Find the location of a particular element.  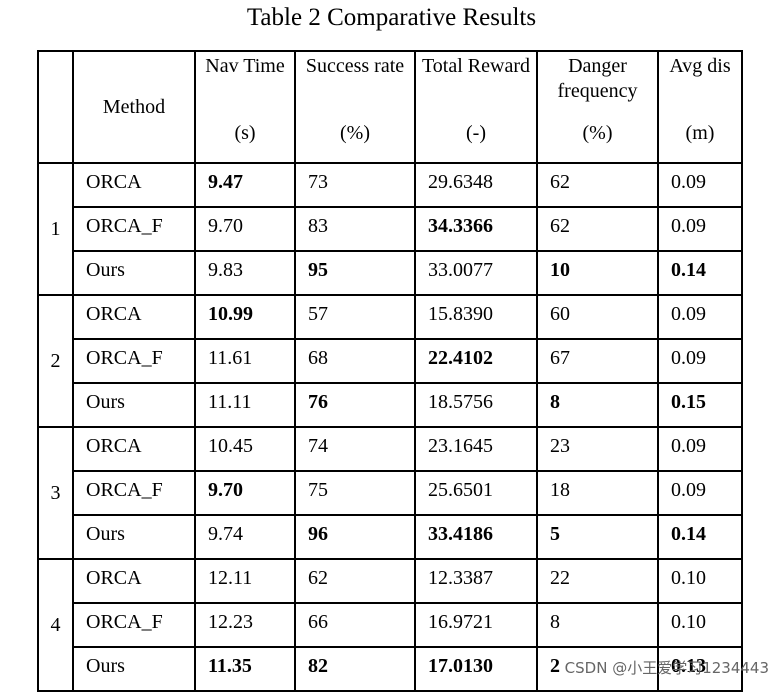

value-cell: 11.61 is located at coordinates (245, 361).